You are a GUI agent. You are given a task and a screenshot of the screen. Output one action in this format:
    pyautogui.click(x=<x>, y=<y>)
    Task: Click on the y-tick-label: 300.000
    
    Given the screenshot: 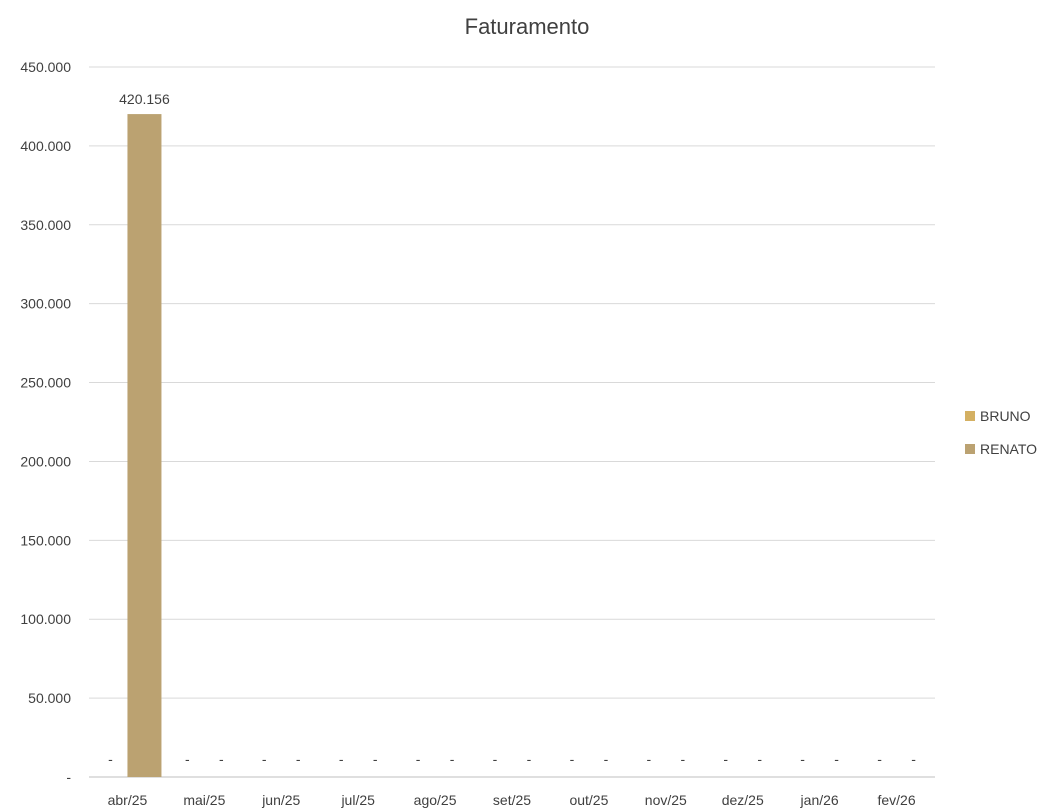 What is the action you would take?
    pyautogui.click(x=45, y=304)
    